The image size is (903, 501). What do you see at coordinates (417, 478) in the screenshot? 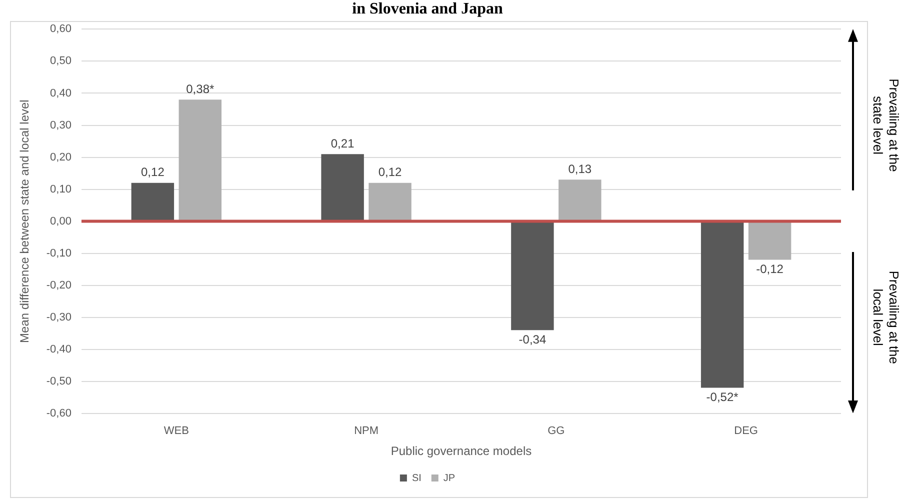
I see `legend-label: SI` at bounding box center [417, 478].